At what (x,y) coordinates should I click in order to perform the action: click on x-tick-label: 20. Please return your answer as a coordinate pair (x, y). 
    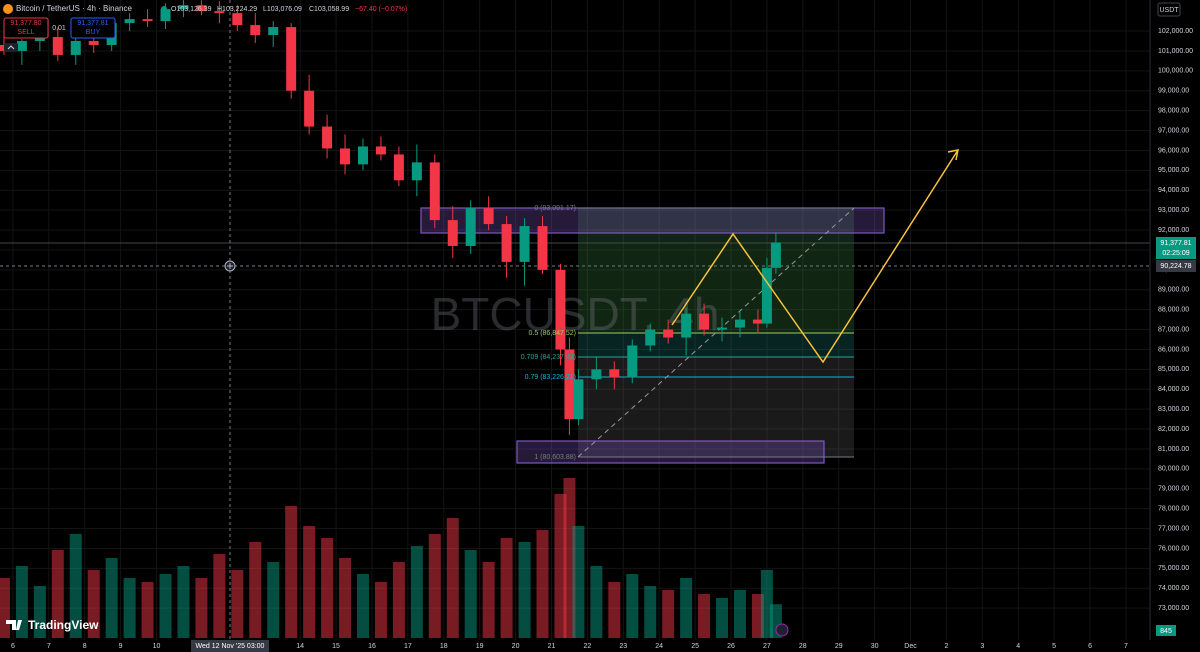
    Looking at the image, I should click on (516, 646).